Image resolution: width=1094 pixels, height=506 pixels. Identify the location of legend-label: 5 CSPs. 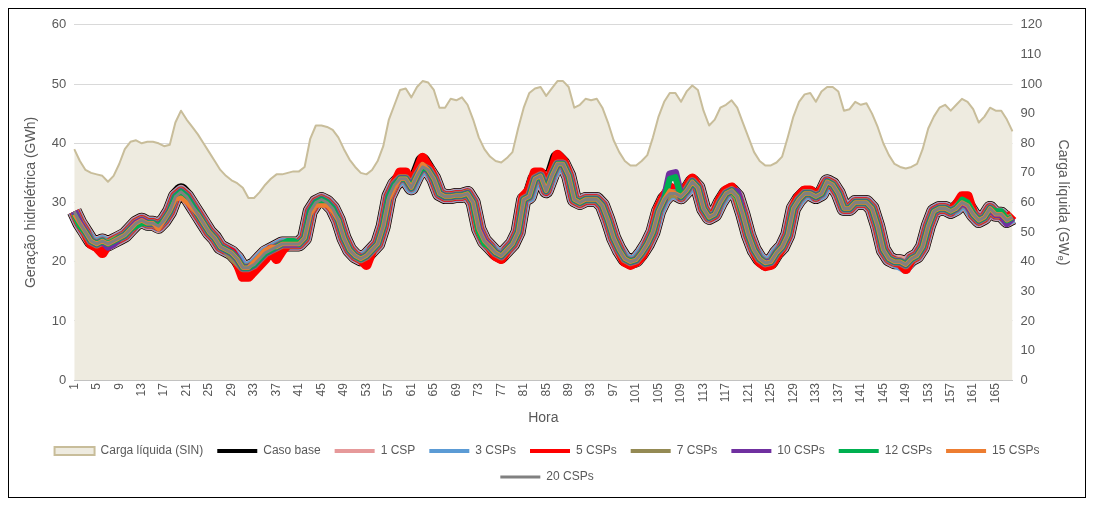
(596, 450).